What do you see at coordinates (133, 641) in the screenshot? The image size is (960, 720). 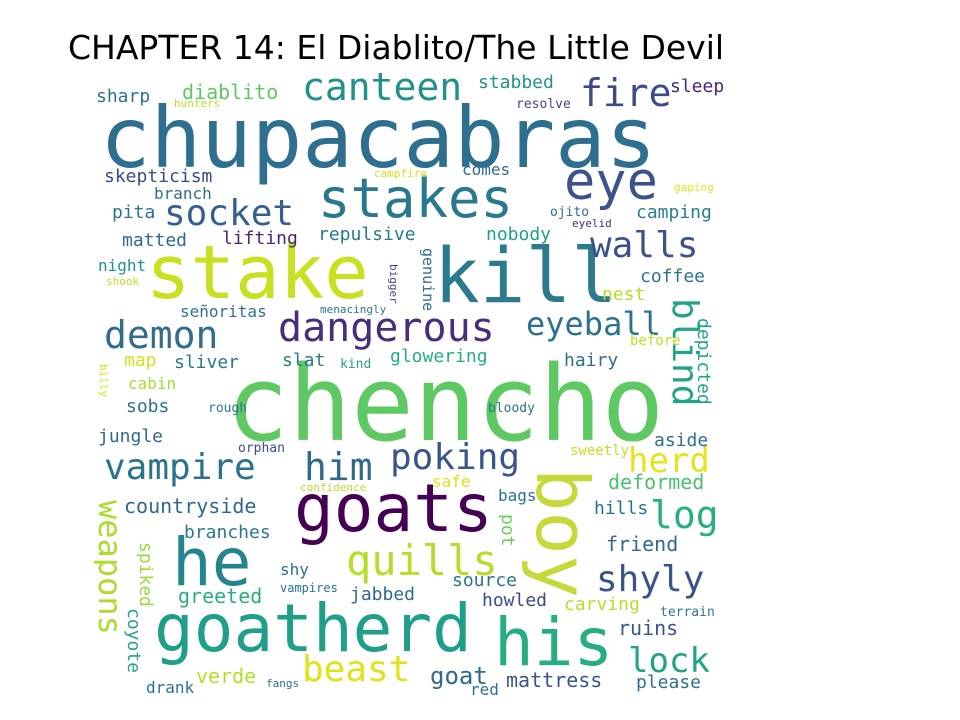 I see `word-coyote: coyote` at bounding box center [133, 641].